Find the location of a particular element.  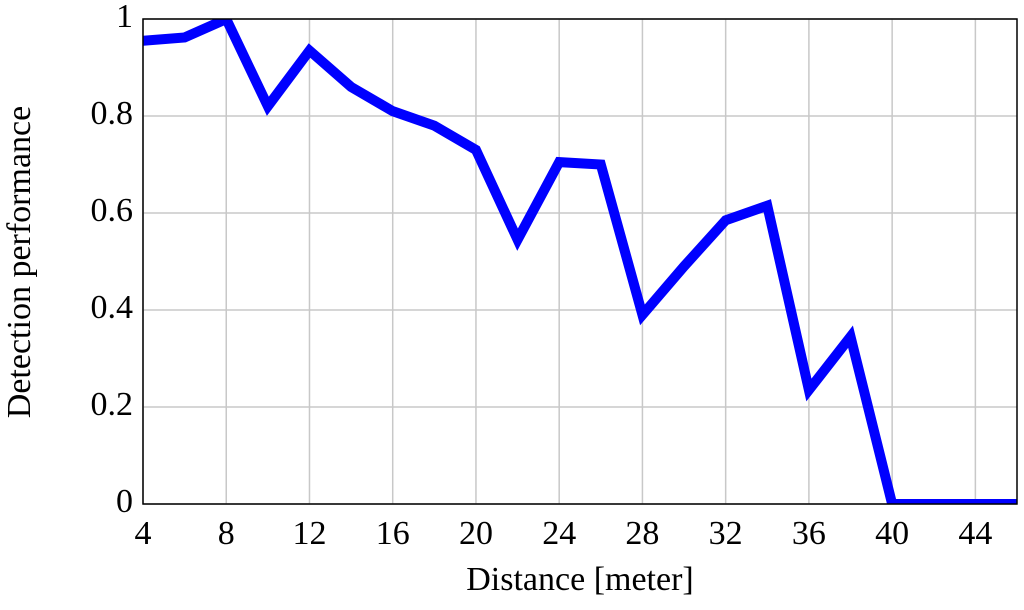

x-tick-label: 32 is located at coordinates (726, 533).